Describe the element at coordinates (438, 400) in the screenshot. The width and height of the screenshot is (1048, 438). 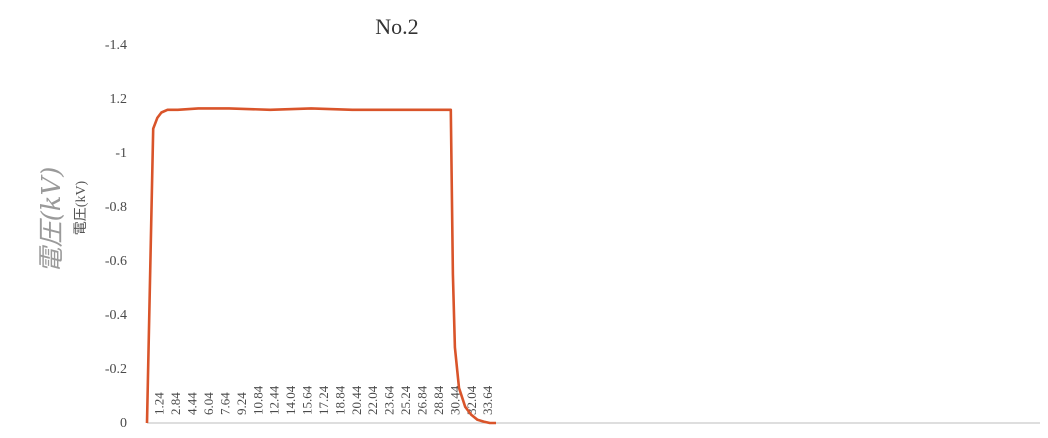
I see `x-tick-label: 28.84` at that location.